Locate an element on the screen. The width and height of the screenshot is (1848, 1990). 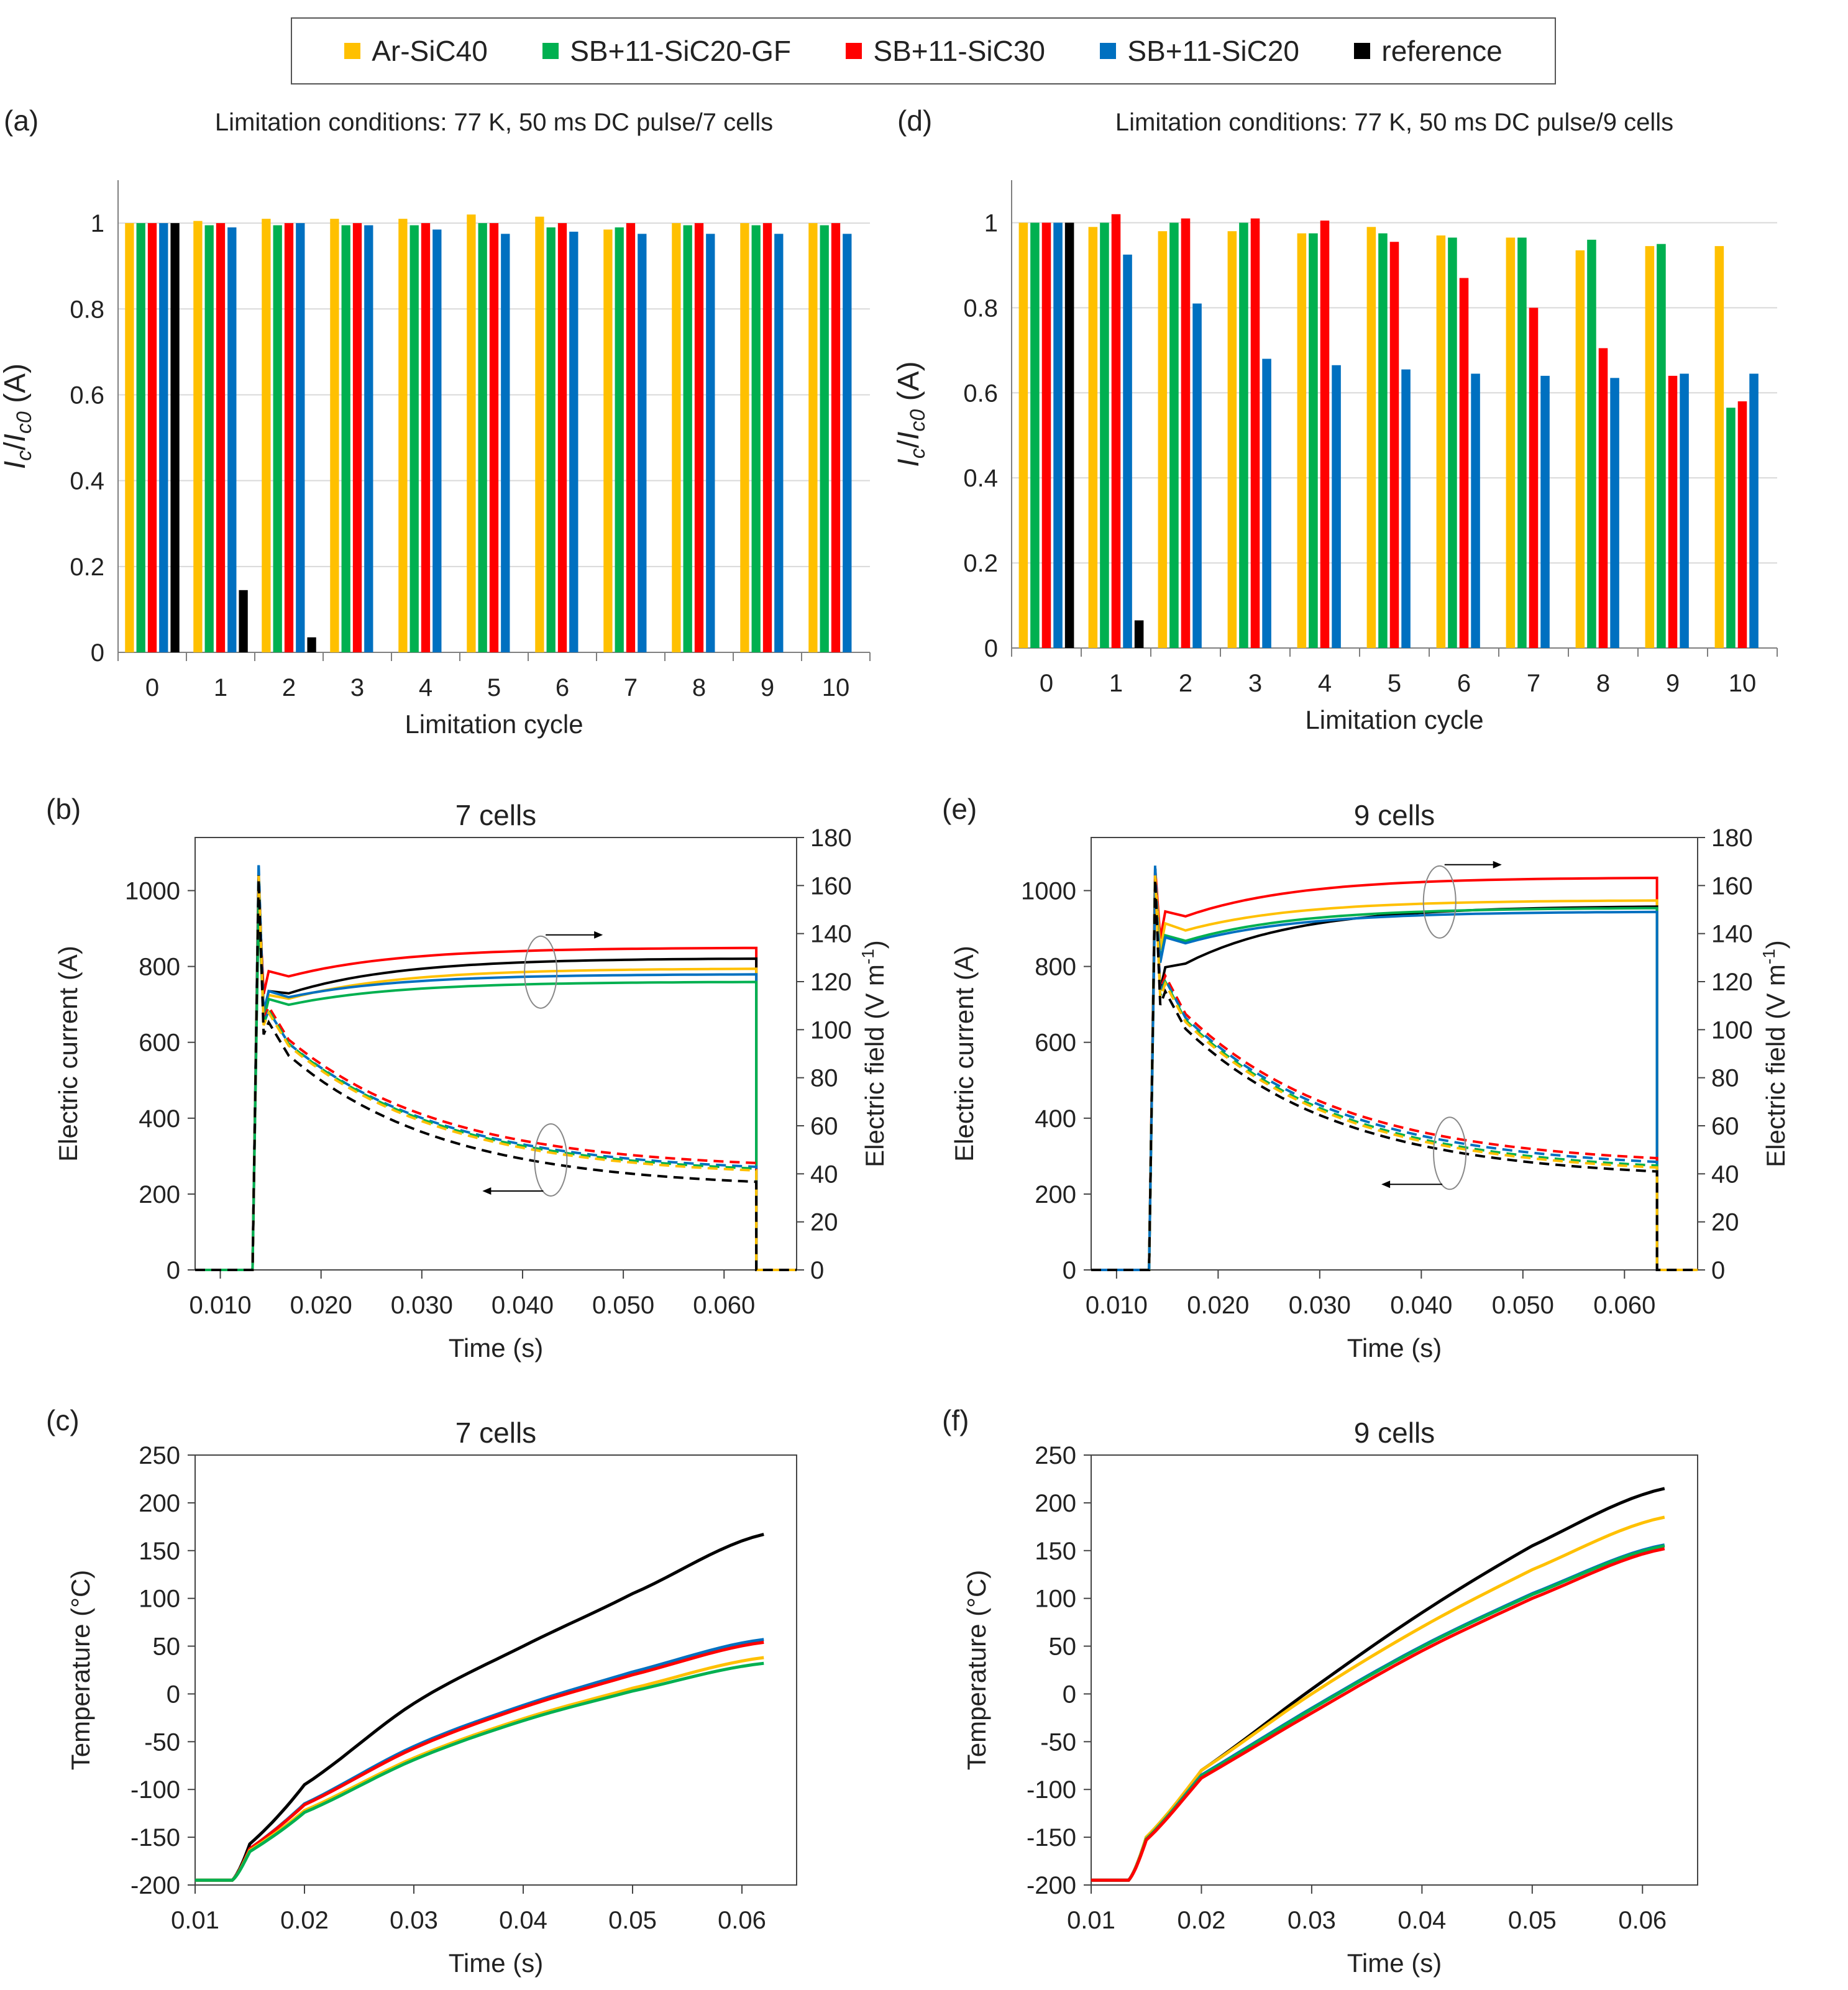
y2-tick-label: 60 is located at coordinates (824, 1126).